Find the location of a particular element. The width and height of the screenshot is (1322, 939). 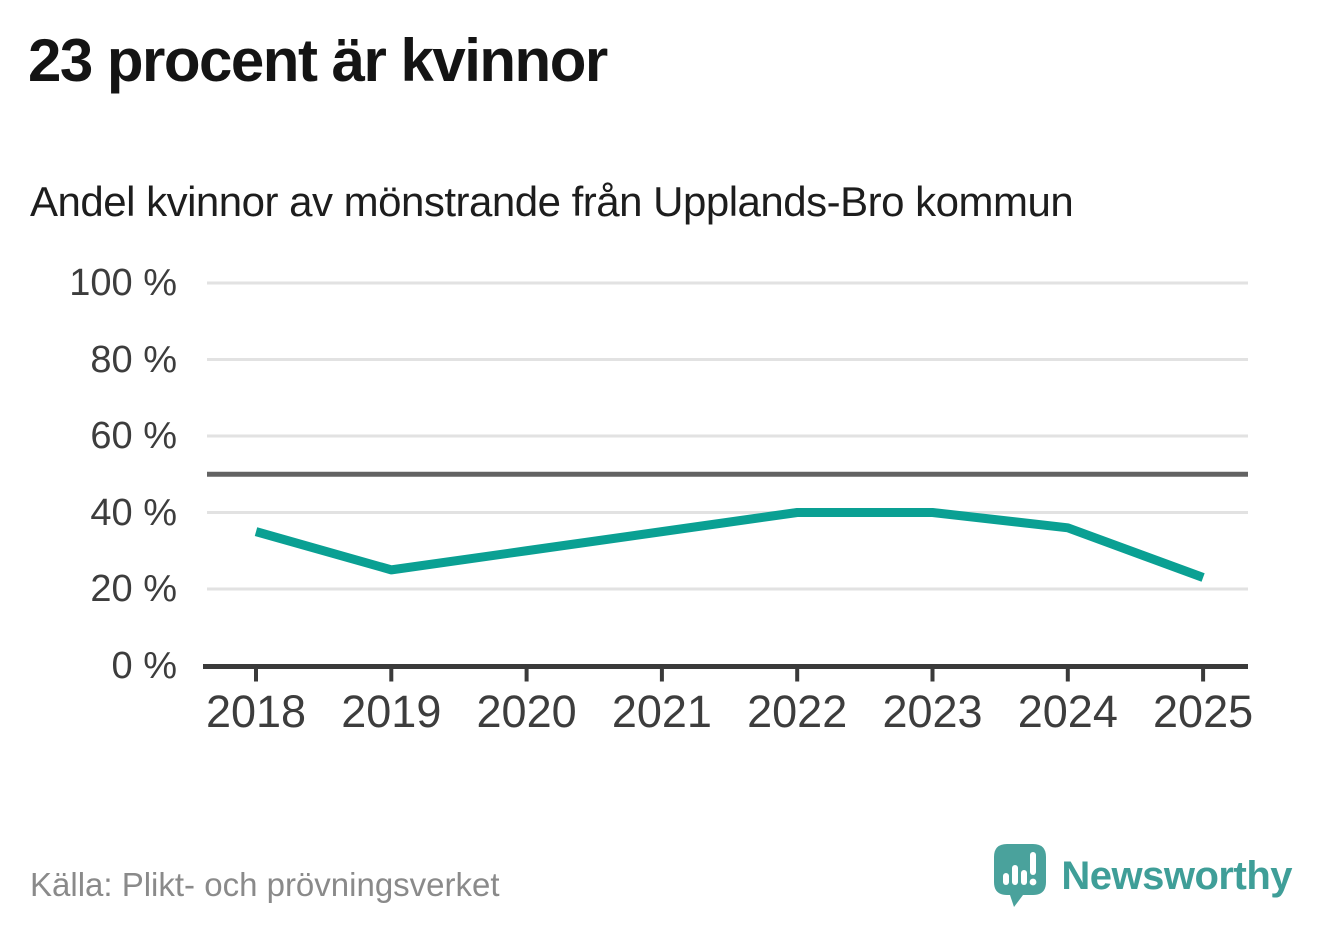

y-axis-label: 40 % is located at coordinates (133, 512).